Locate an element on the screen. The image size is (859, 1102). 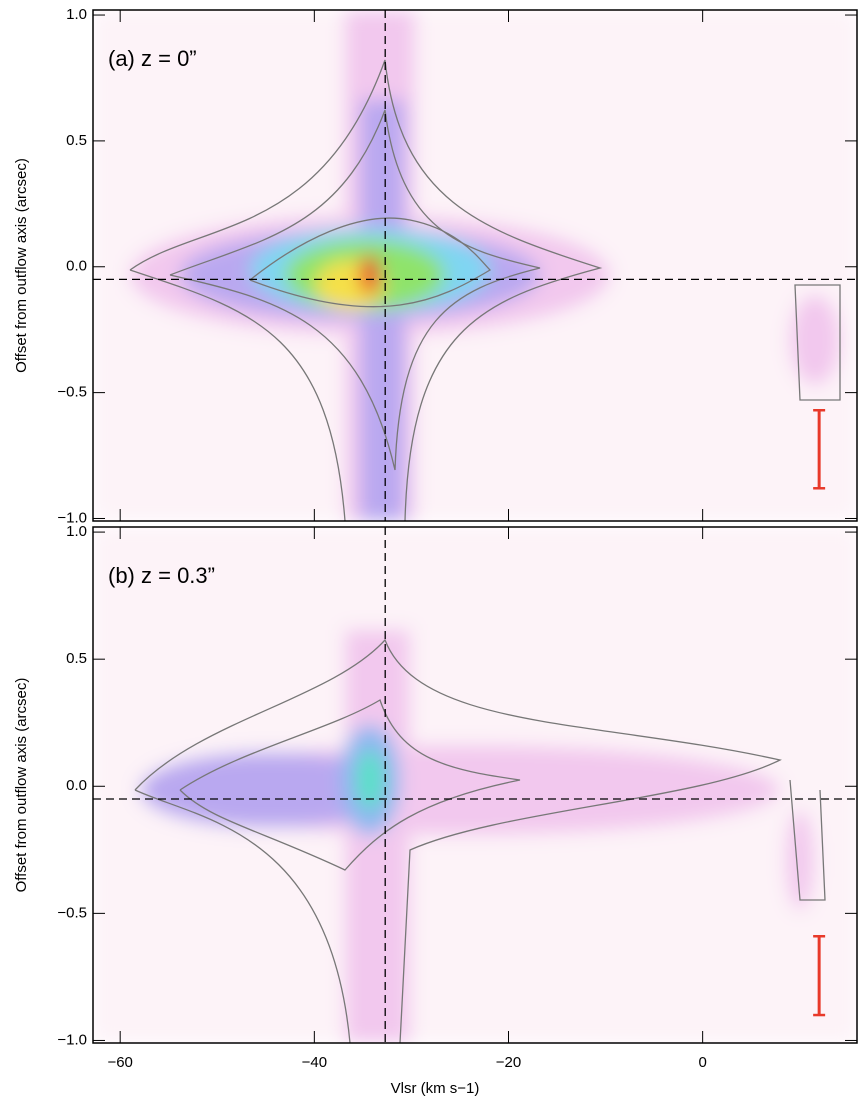
panel-annotation: (a) z = 0” is located at coordinates (152, 58).